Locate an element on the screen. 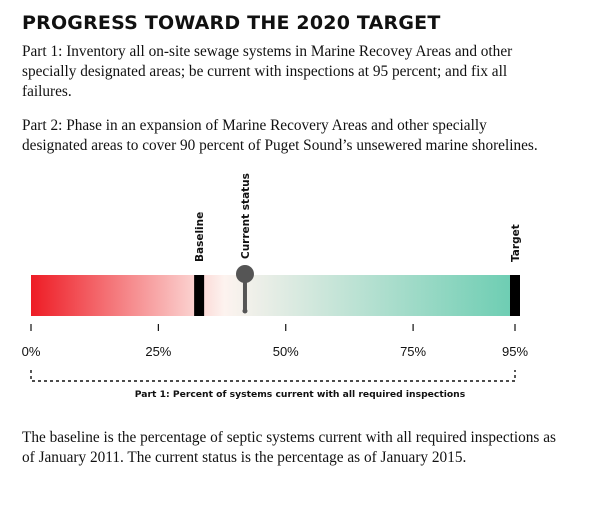 The image size is (600, 505). marker-label: Target is located at coordinates (516, 243).